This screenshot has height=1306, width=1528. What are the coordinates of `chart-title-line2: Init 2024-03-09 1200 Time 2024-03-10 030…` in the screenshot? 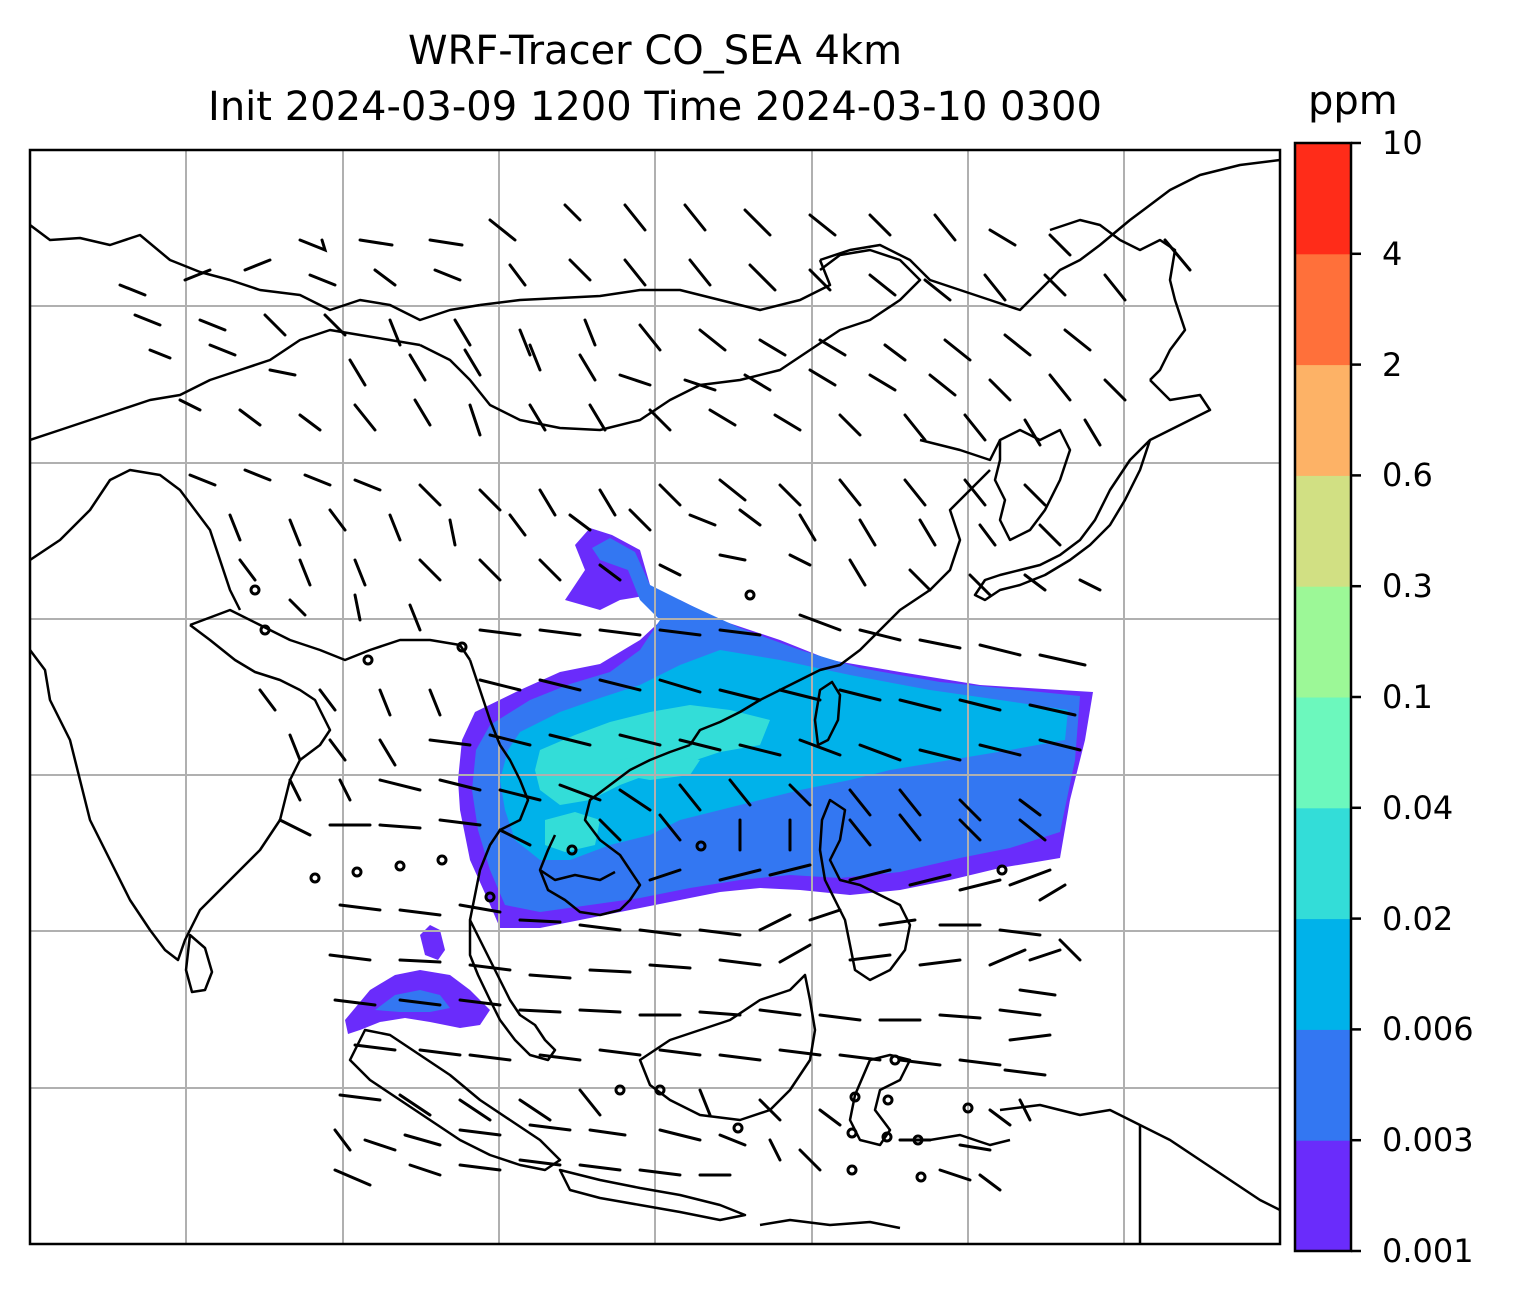 It's located at (655, 107).